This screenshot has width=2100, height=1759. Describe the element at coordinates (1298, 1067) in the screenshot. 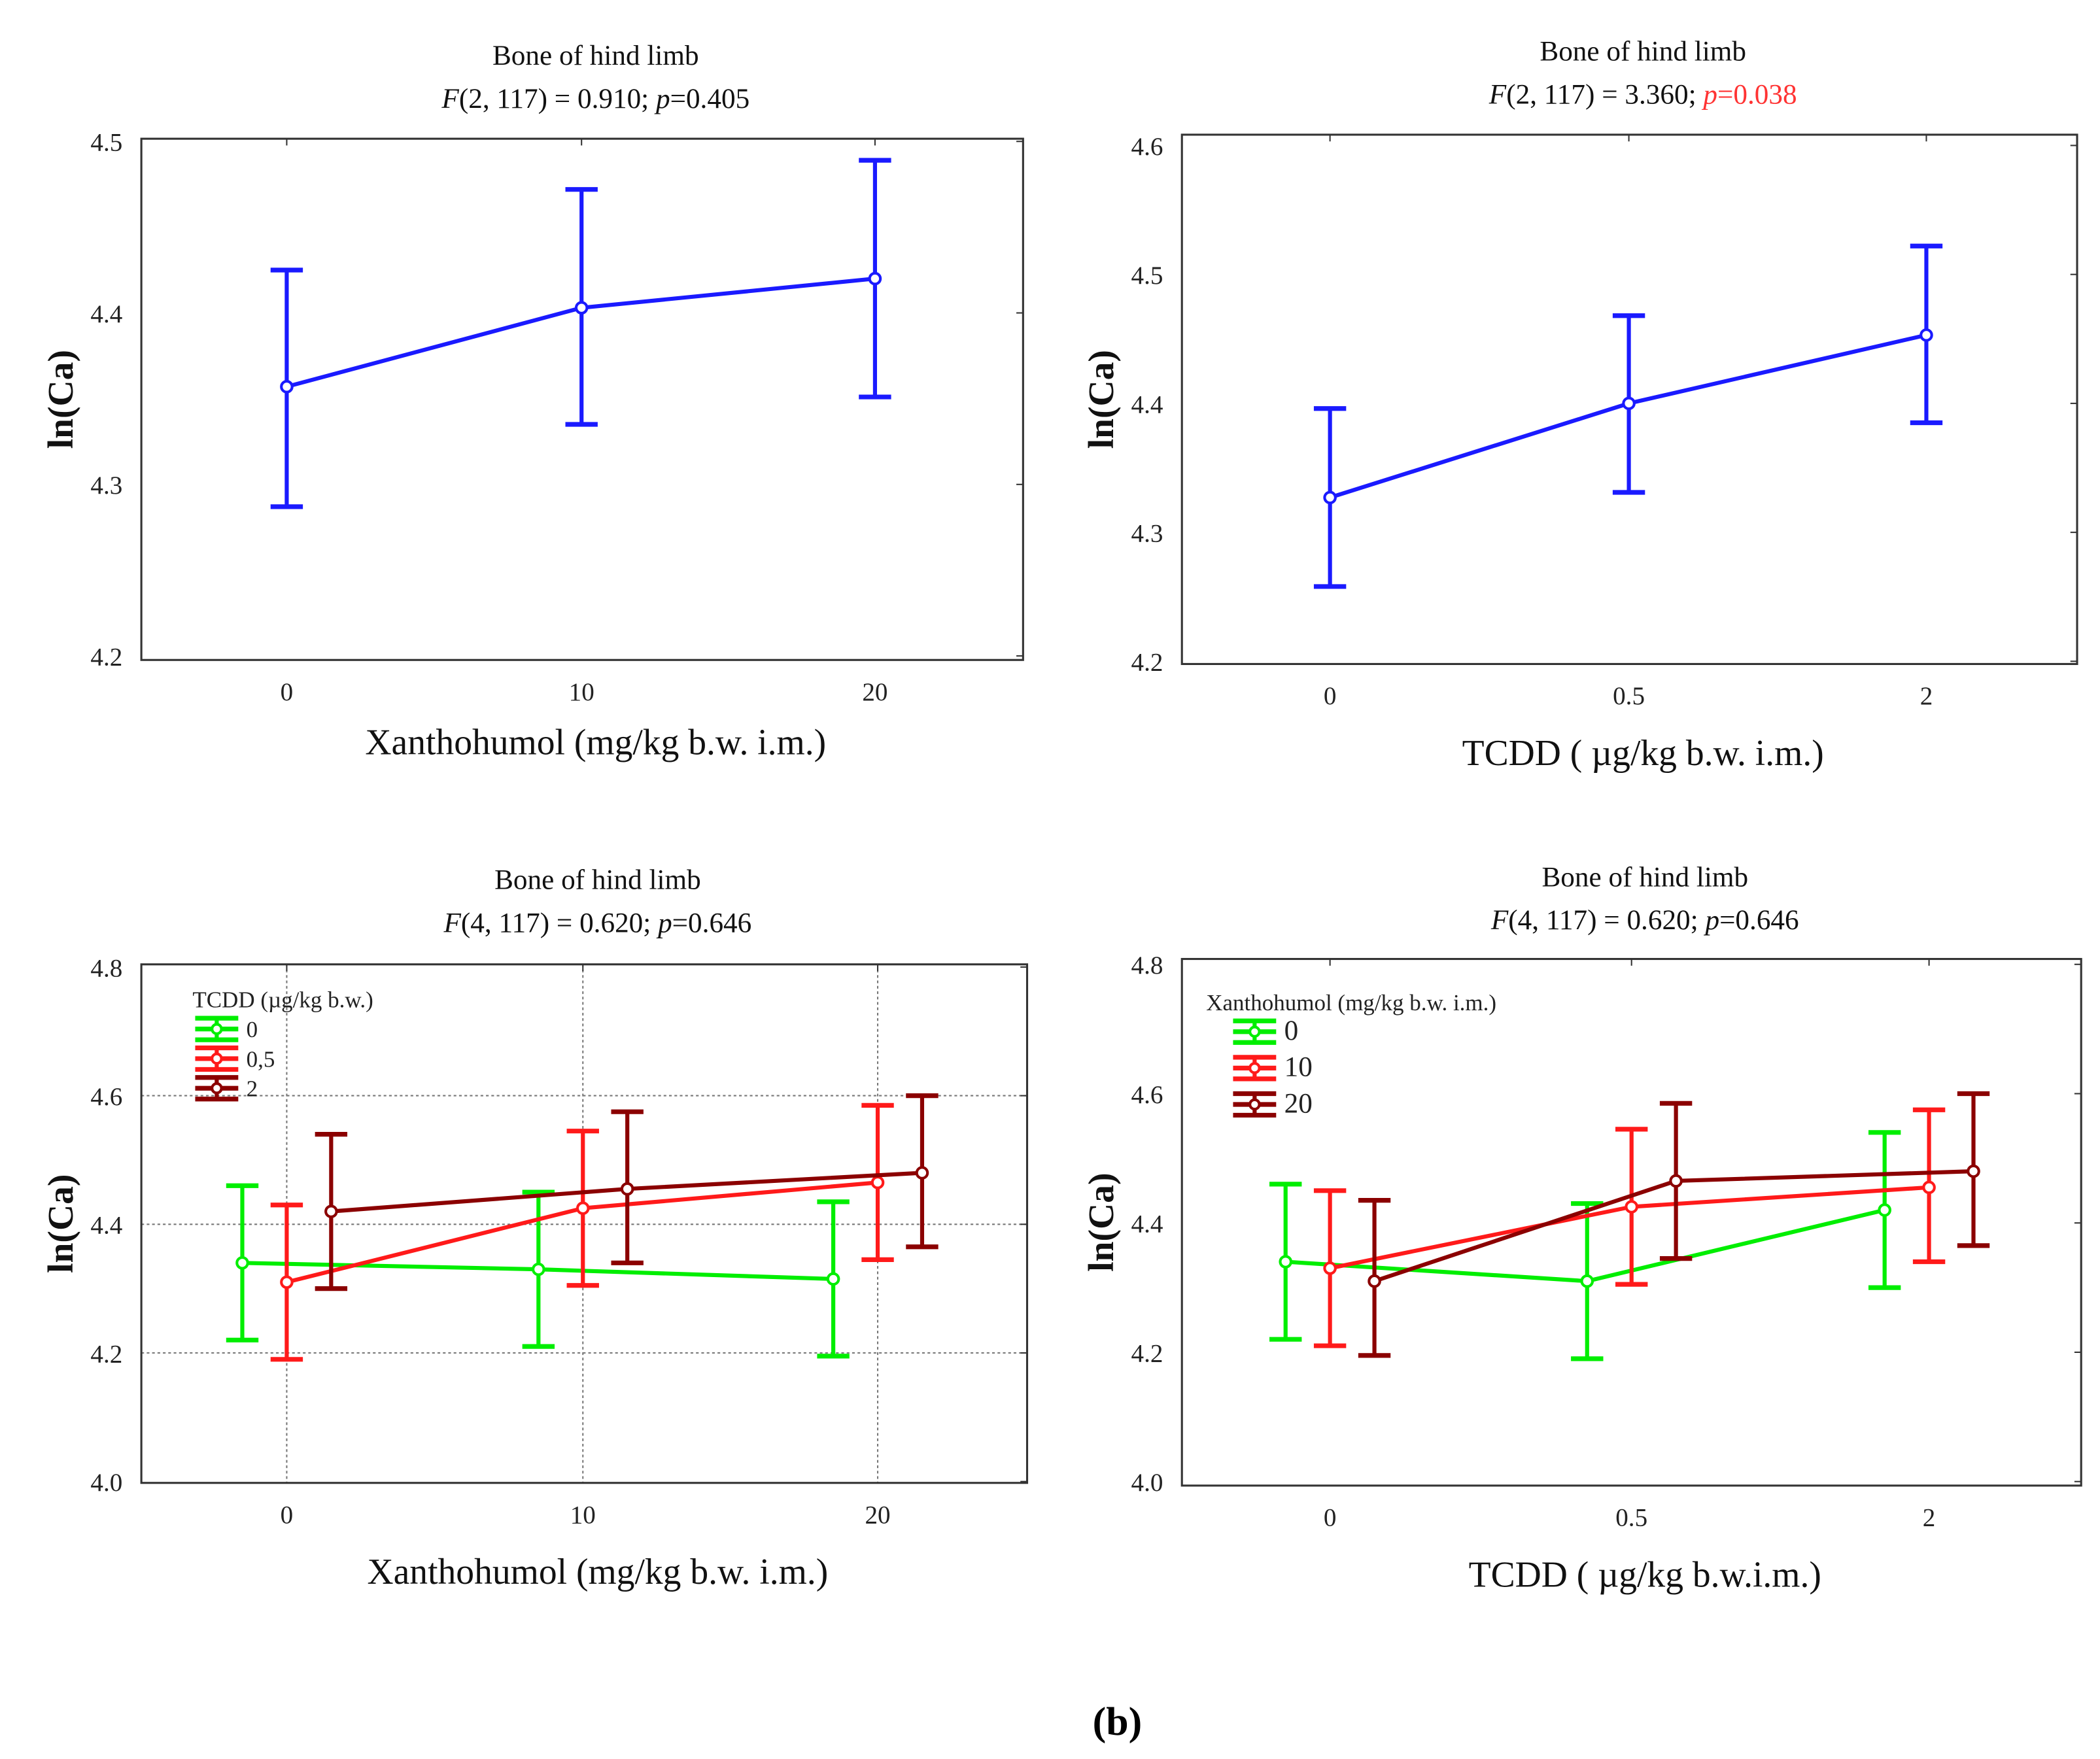

I see `legend-entry-label: 10` at that location.